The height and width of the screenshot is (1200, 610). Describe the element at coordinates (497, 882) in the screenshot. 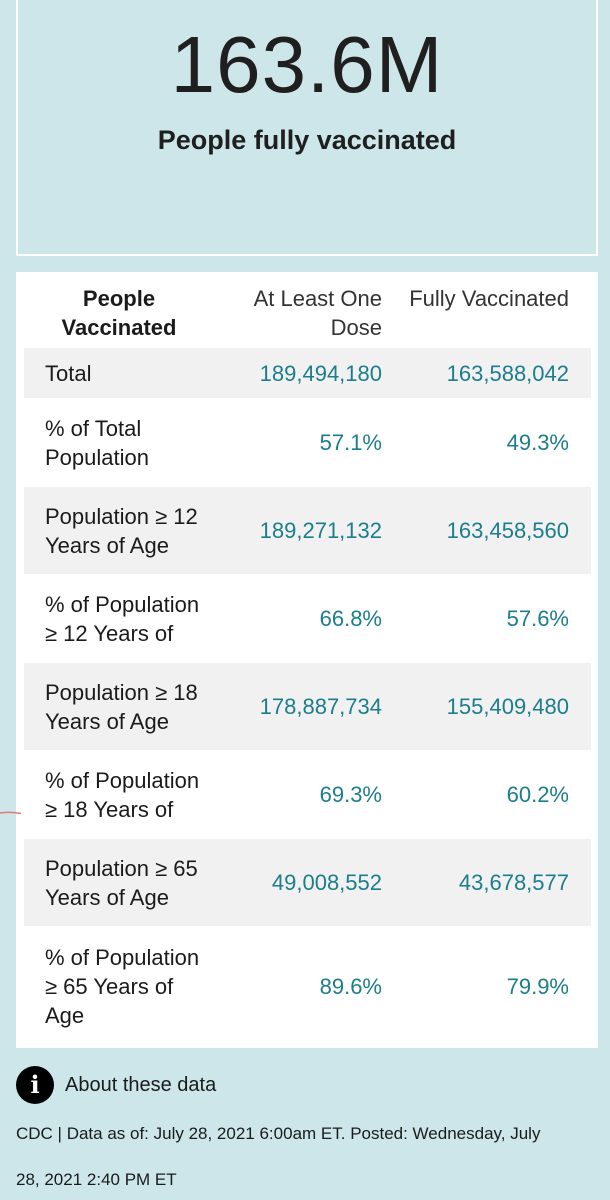

I see `fully-vaccinated-value: 43,678,577` at that location.